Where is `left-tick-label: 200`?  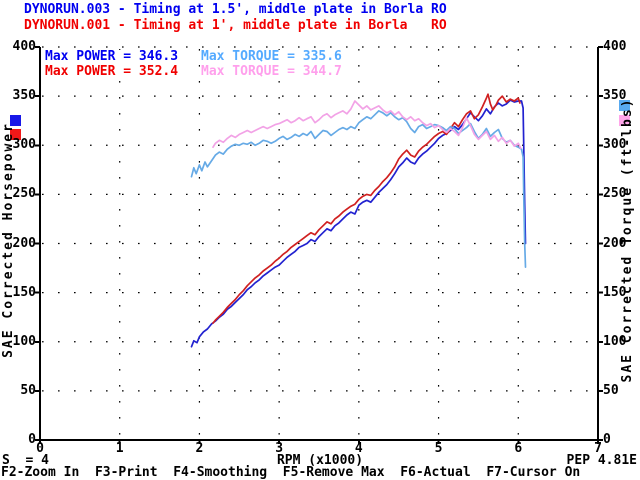 left-tick-label: 200 is located at coordinates (24, 243).